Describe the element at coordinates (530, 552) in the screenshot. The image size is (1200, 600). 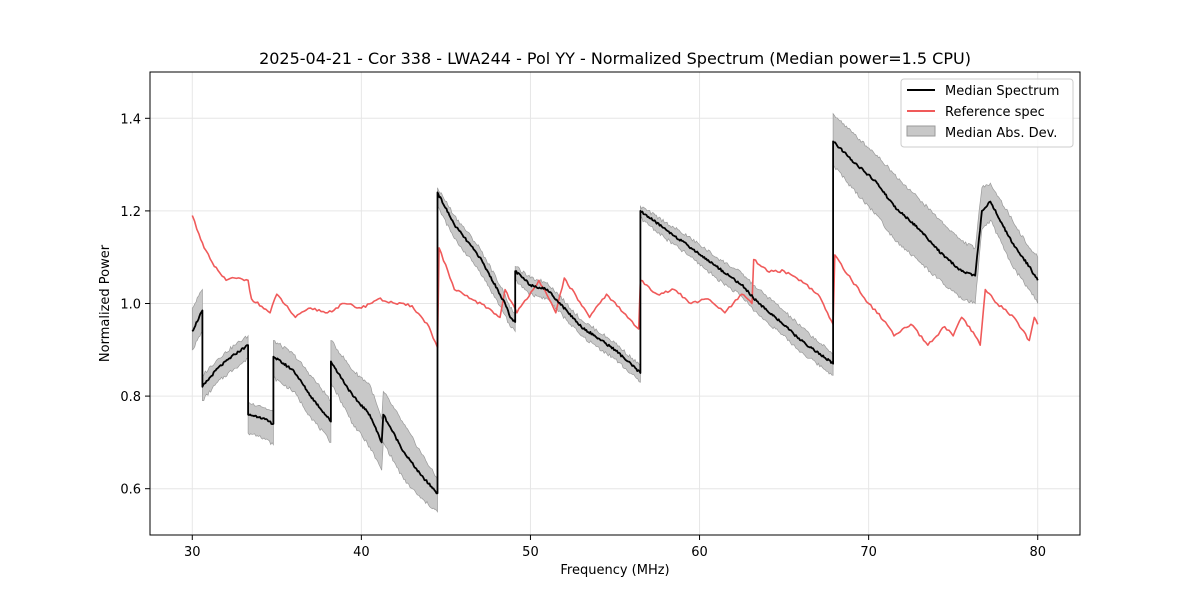
I see `x-tick-label: 50` at that location.